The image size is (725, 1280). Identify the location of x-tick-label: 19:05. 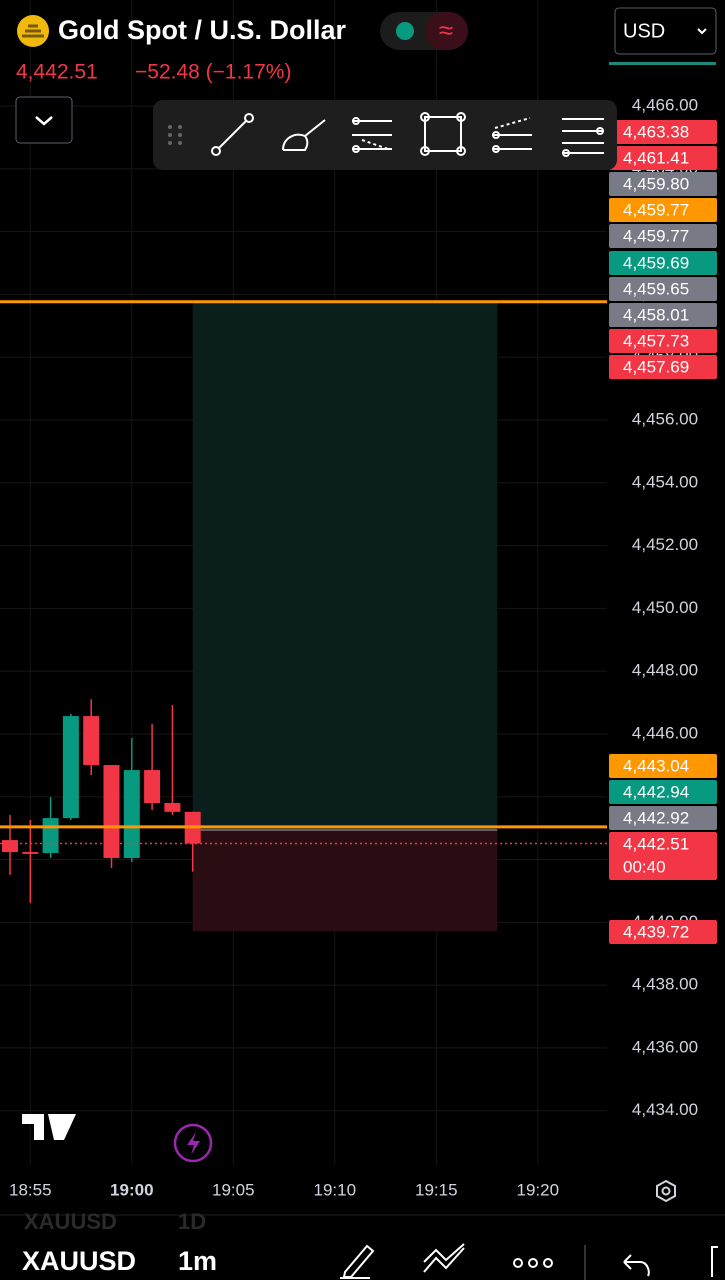
(233, 1189).